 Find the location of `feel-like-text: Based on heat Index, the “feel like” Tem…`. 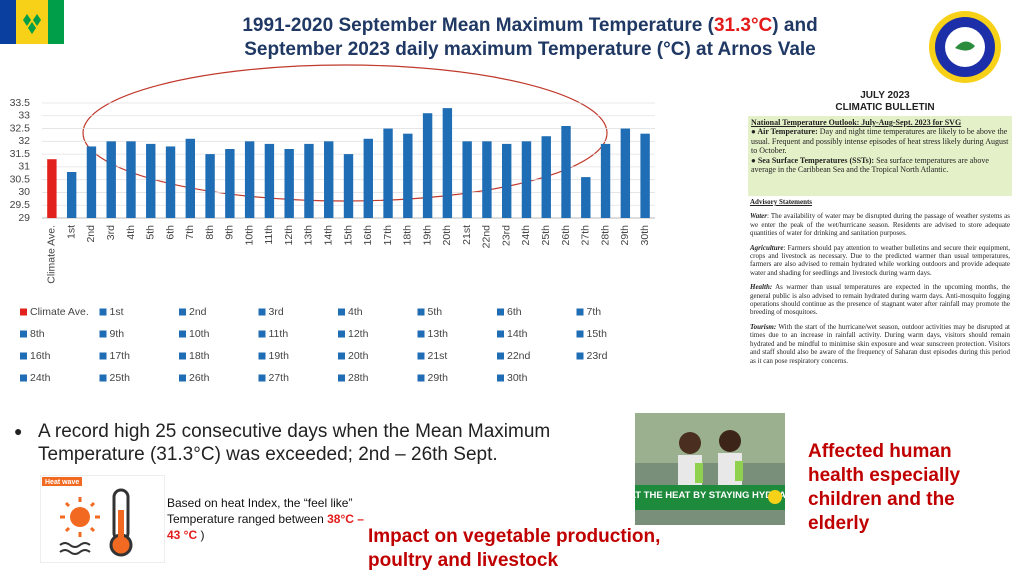

feel-like-text: Based on heat Index, the “feel like” Tem… is located at coordinates (260, 511).